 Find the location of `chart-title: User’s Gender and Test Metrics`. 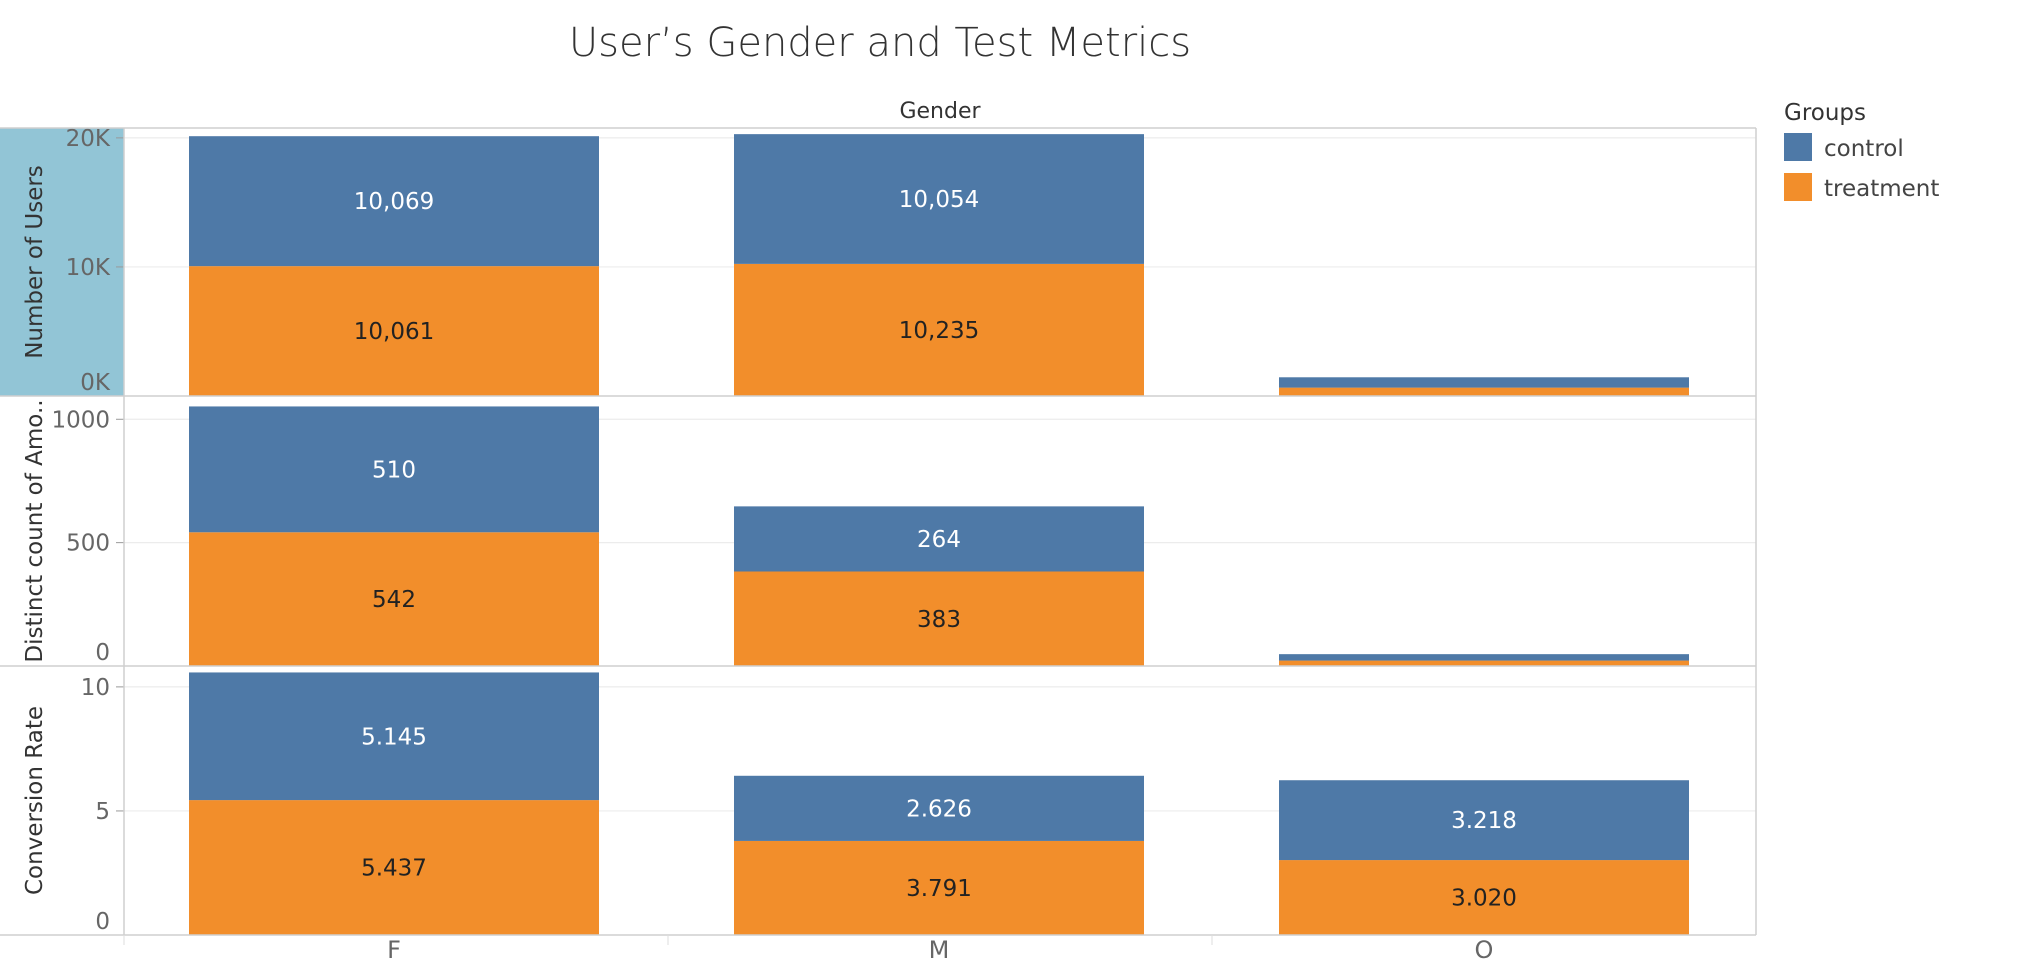

chart-title: User’s Gender and Test Metrics is located at coordinates (880, 43).